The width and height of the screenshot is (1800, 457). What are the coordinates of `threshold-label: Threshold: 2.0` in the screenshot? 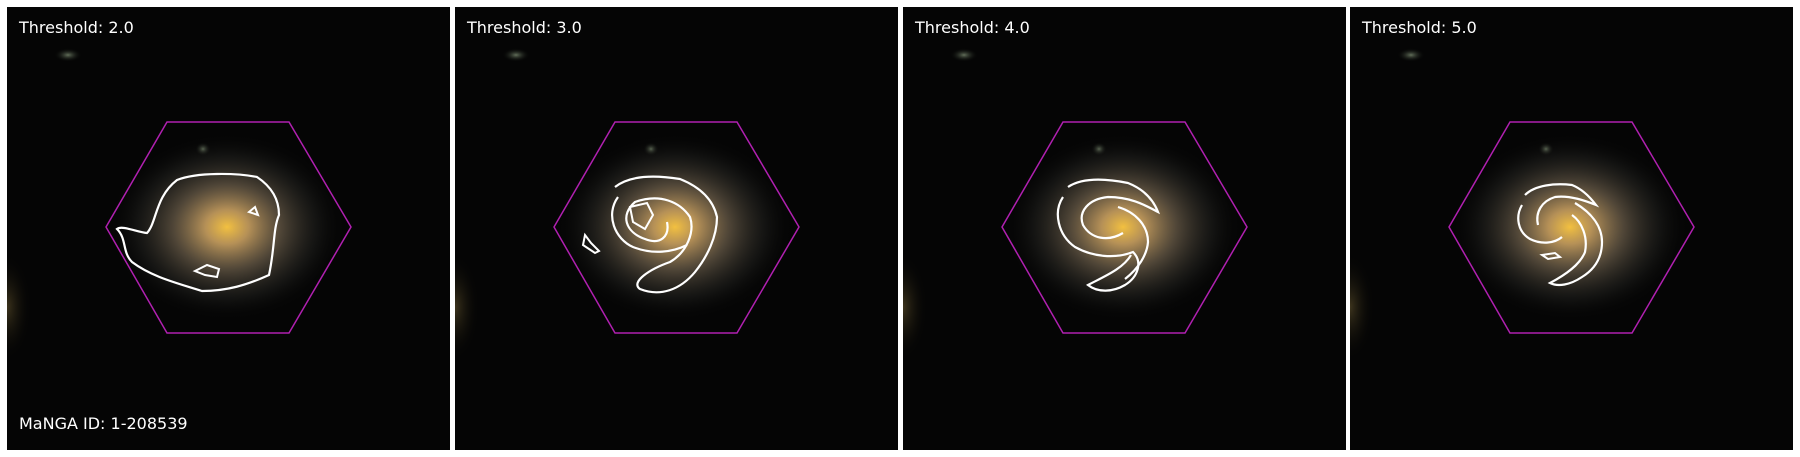 It's located at (76, 27).